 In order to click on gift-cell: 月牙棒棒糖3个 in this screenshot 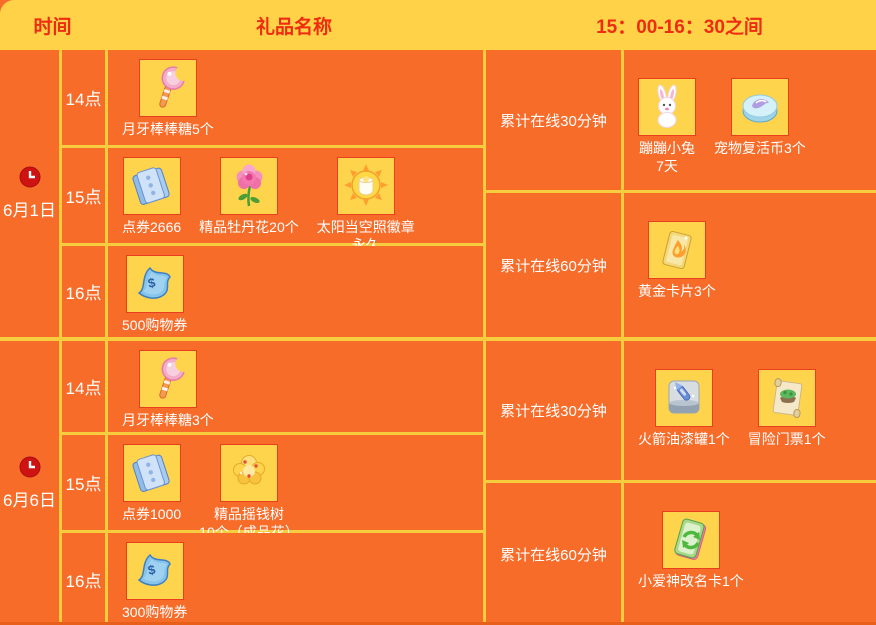, I will do `click(295, 386)`.